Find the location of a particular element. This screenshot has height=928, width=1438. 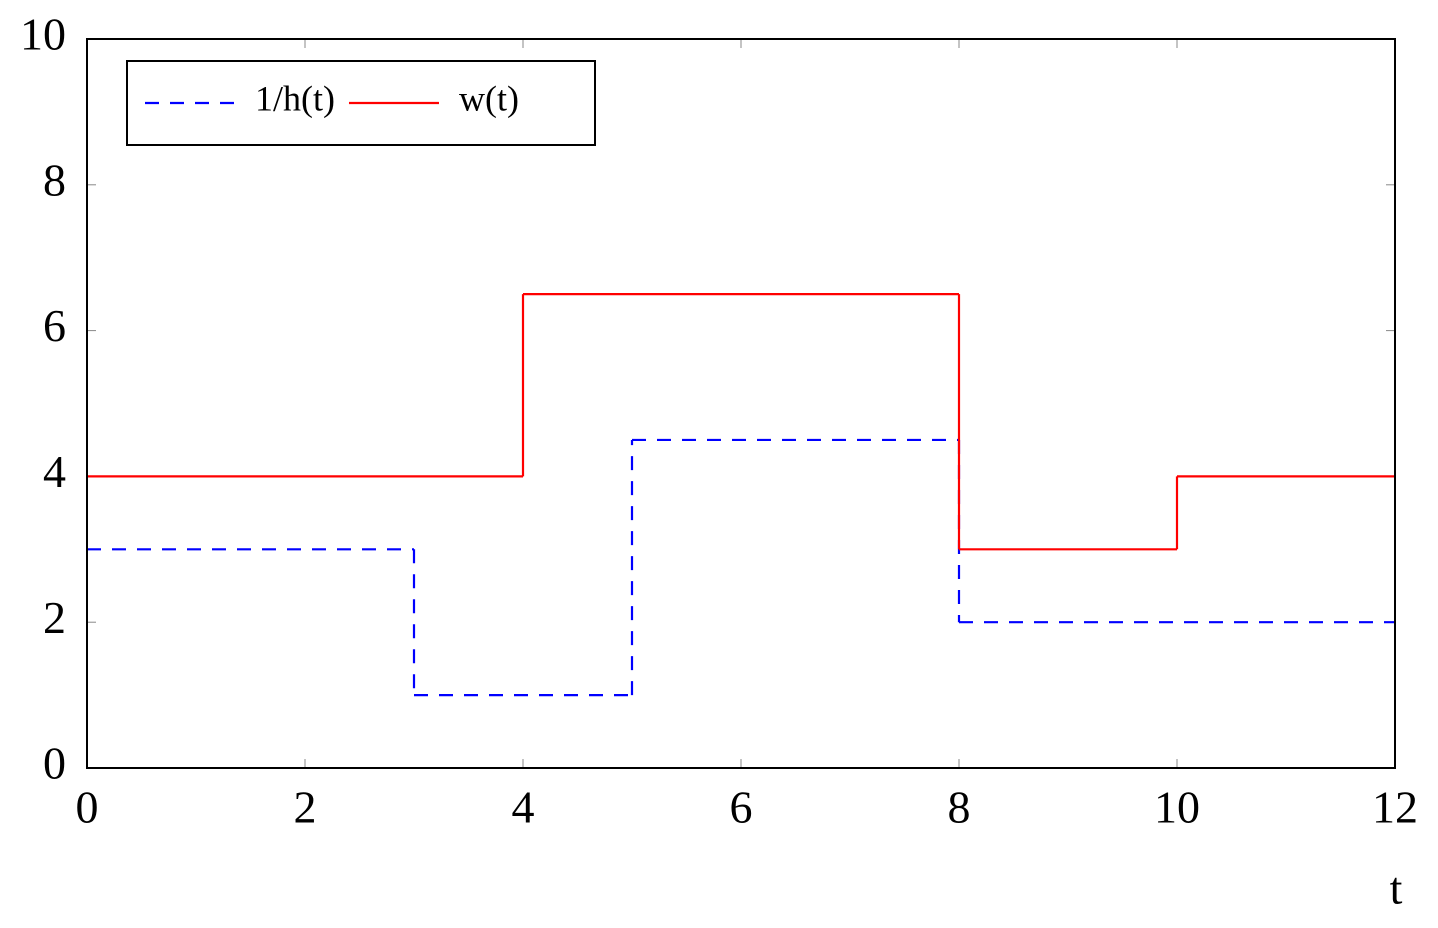

x-tick-label: 2 is located at coordinates (305, 807).